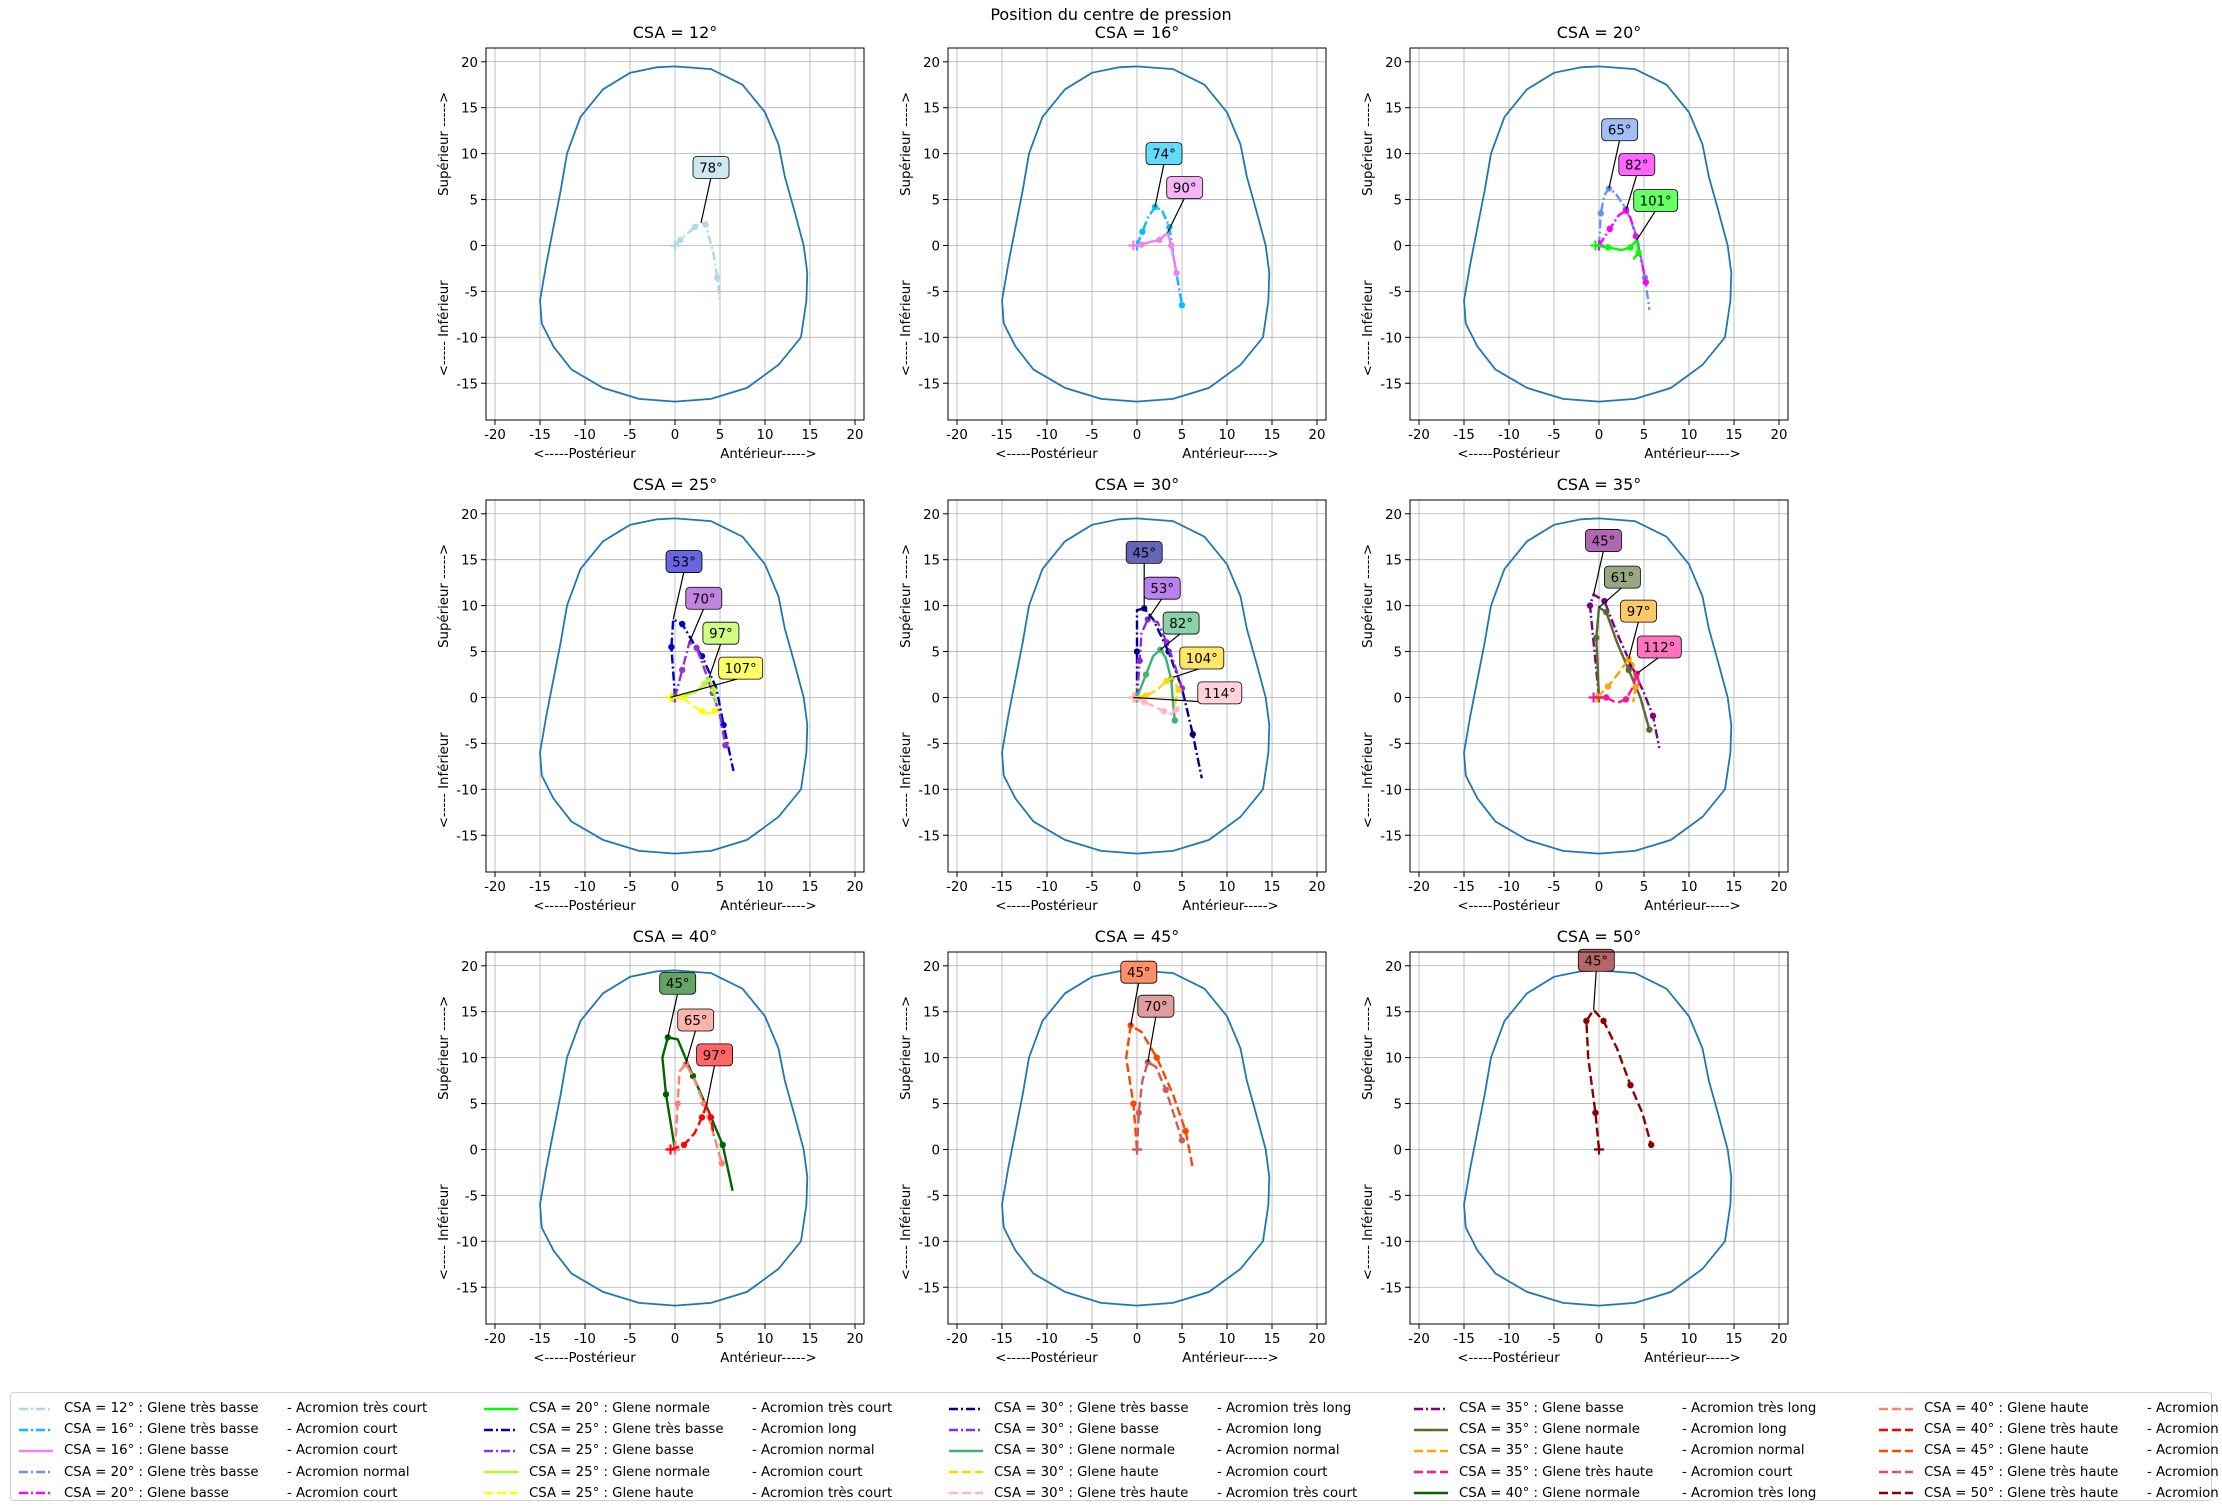  I want to click on legend-label: CSA = 40° : Glene normale, so click(1549, 1493).